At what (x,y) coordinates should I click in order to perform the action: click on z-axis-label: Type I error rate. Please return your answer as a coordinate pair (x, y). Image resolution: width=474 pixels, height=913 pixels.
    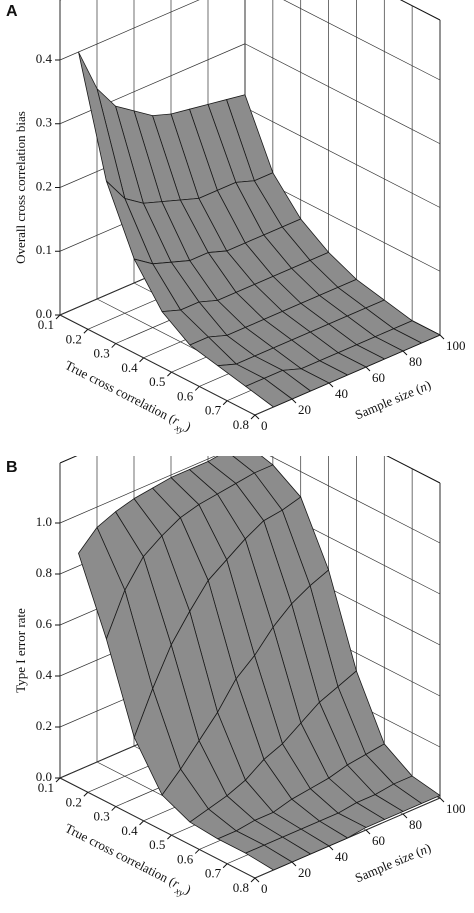
    Looking at the image, I should click on (20, 650).